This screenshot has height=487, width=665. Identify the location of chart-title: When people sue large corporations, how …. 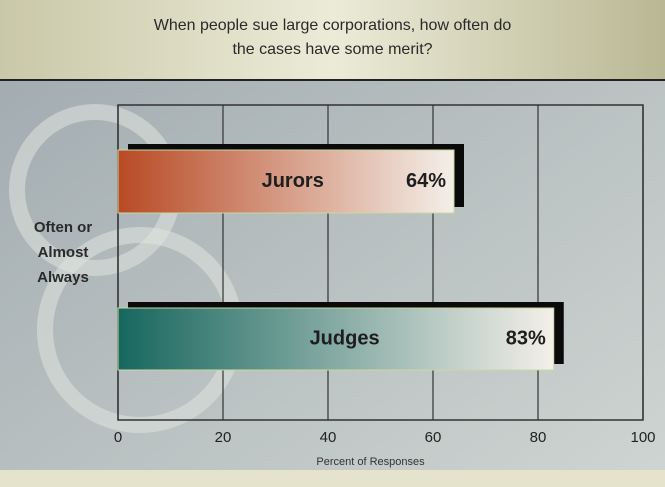
(332, 37).